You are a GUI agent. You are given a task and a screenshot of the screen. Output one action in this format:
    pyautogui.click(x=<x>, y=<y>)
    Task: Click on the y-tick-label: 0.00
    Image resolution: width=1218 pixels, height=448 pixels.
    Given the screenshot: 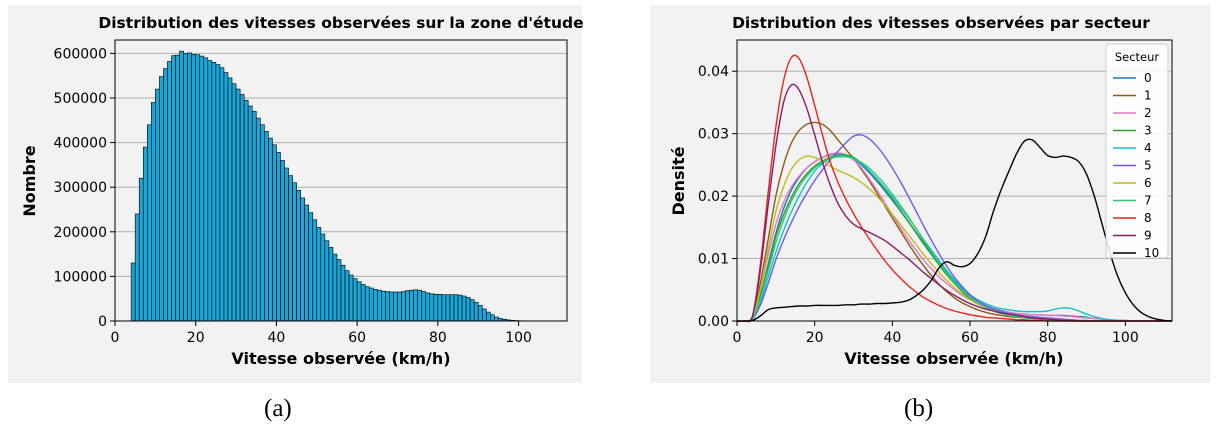 What is the action you would take?
    pyautogui.click(x=713, y=322)
    